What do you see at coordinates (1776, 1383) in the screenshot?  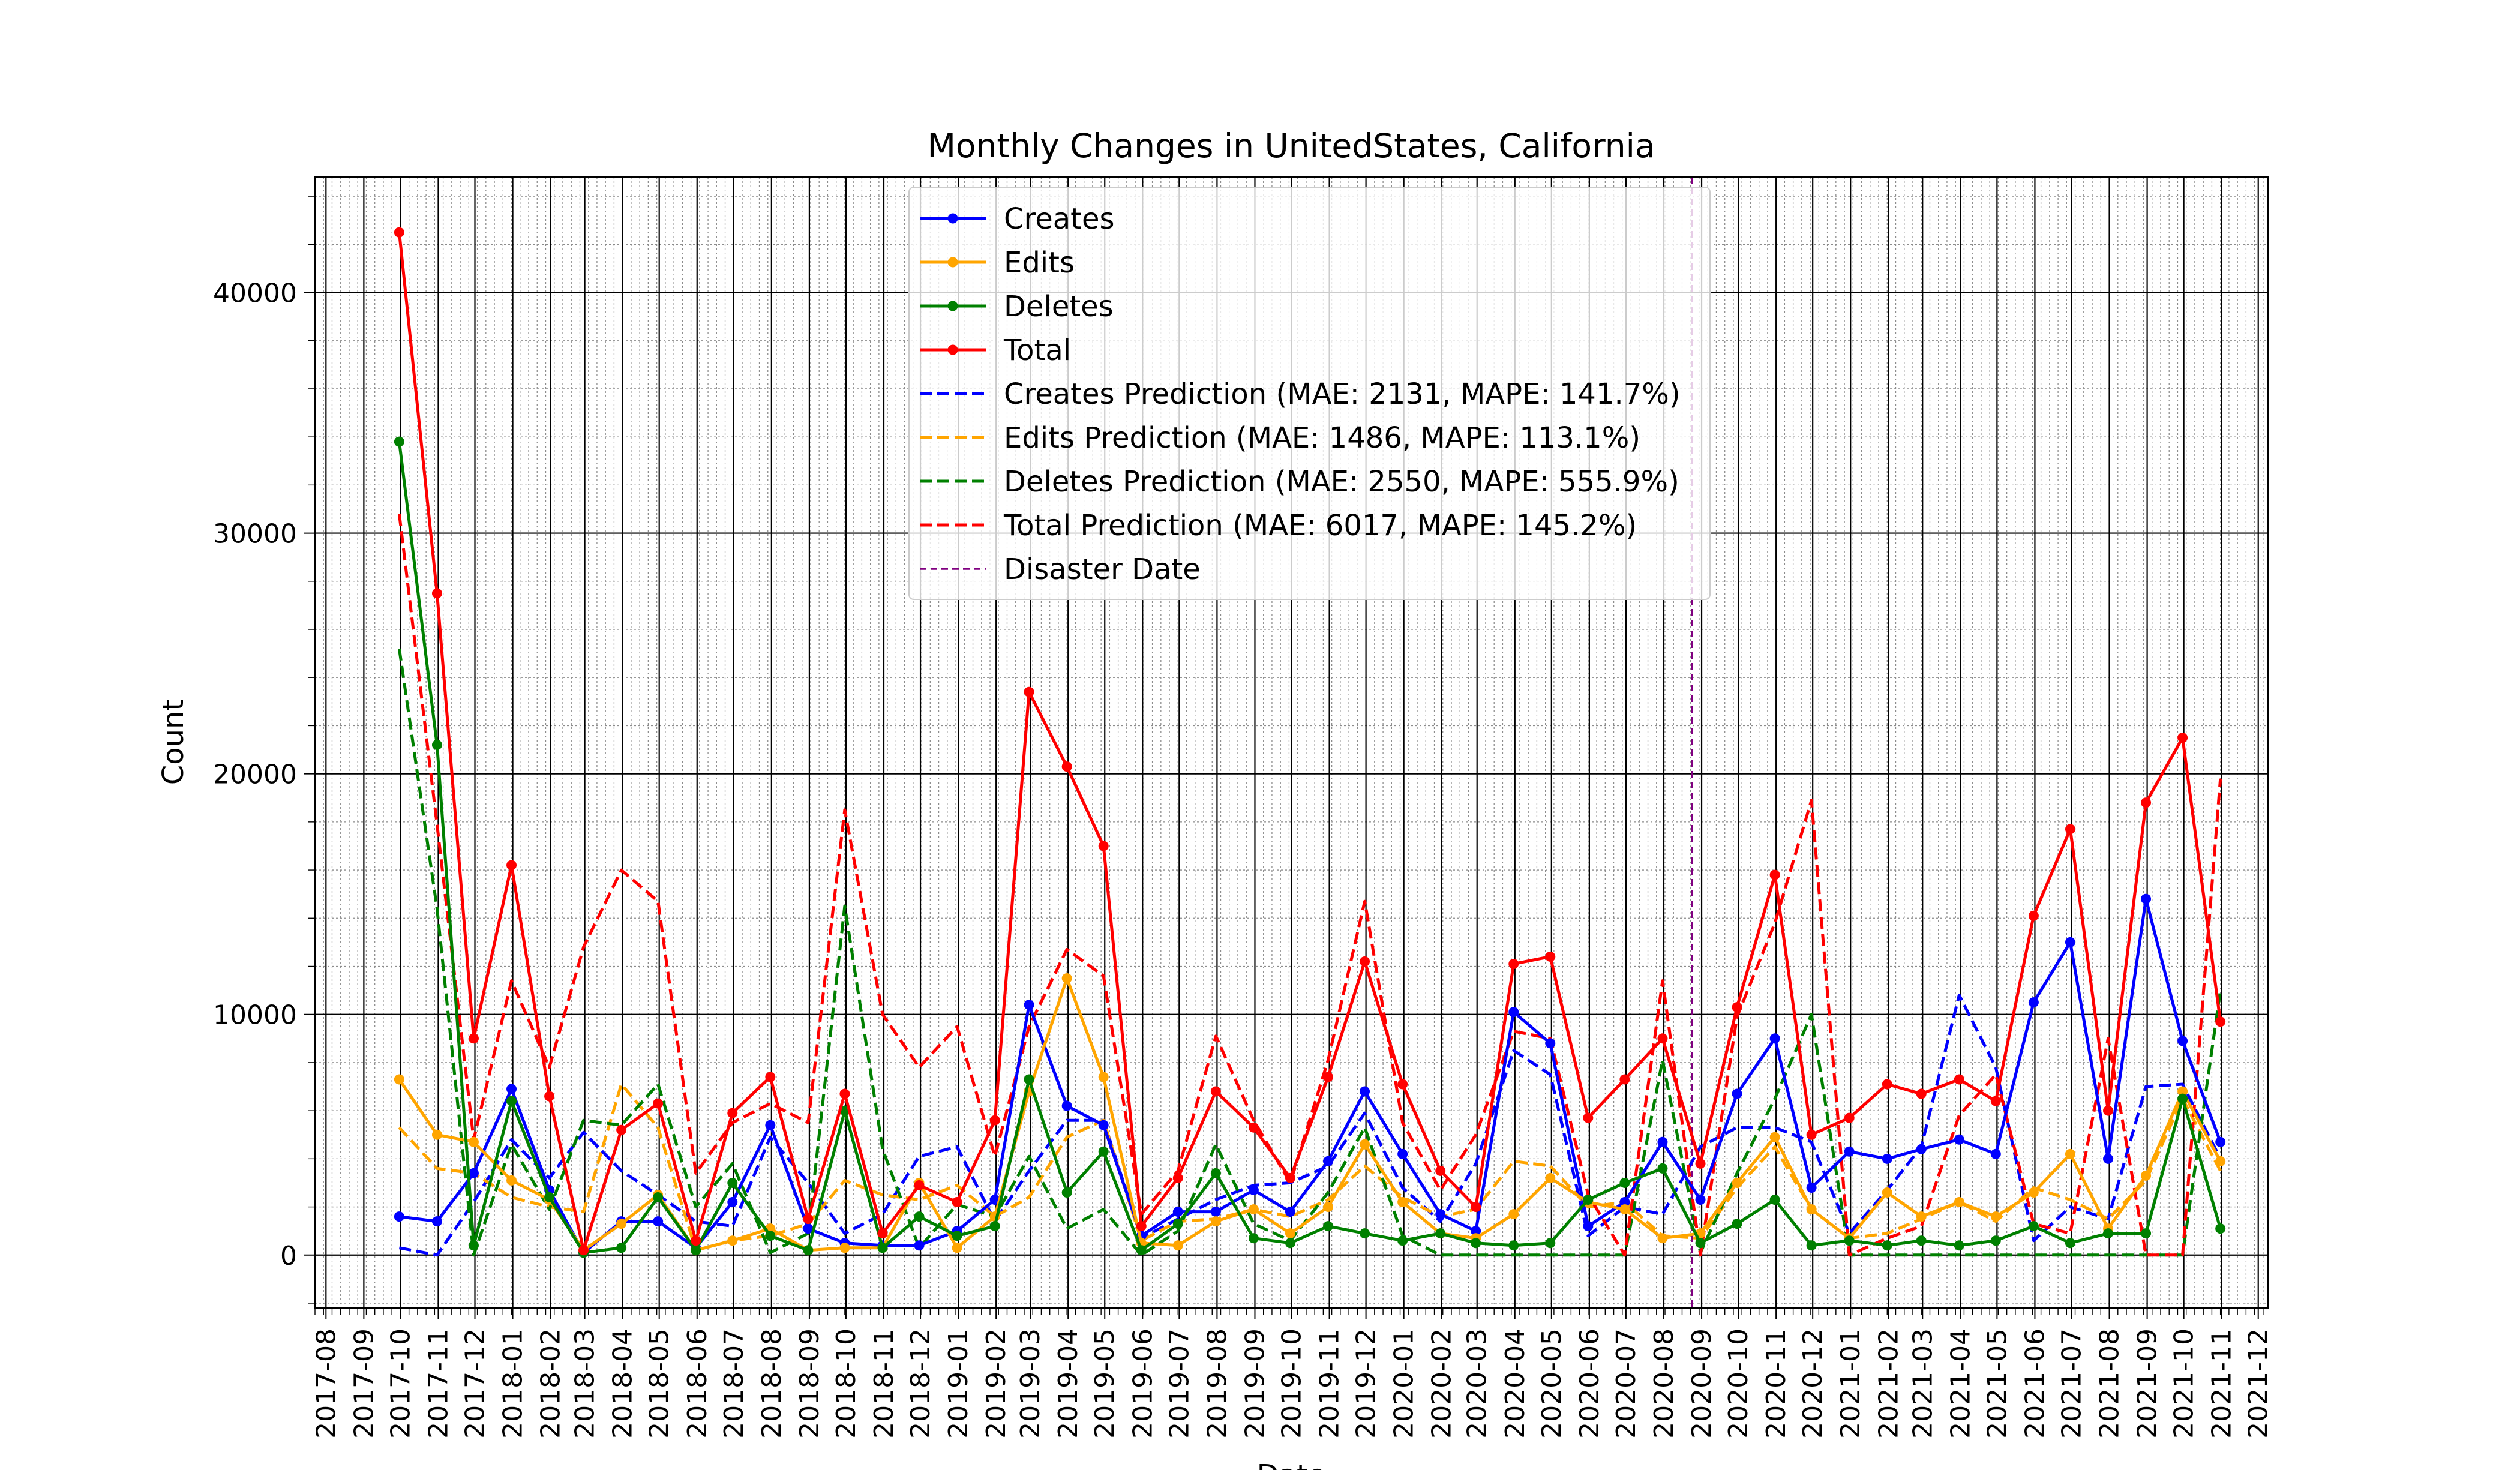 I see `x-tick-label: 2020-11` at bounding box center [1776, 1383].